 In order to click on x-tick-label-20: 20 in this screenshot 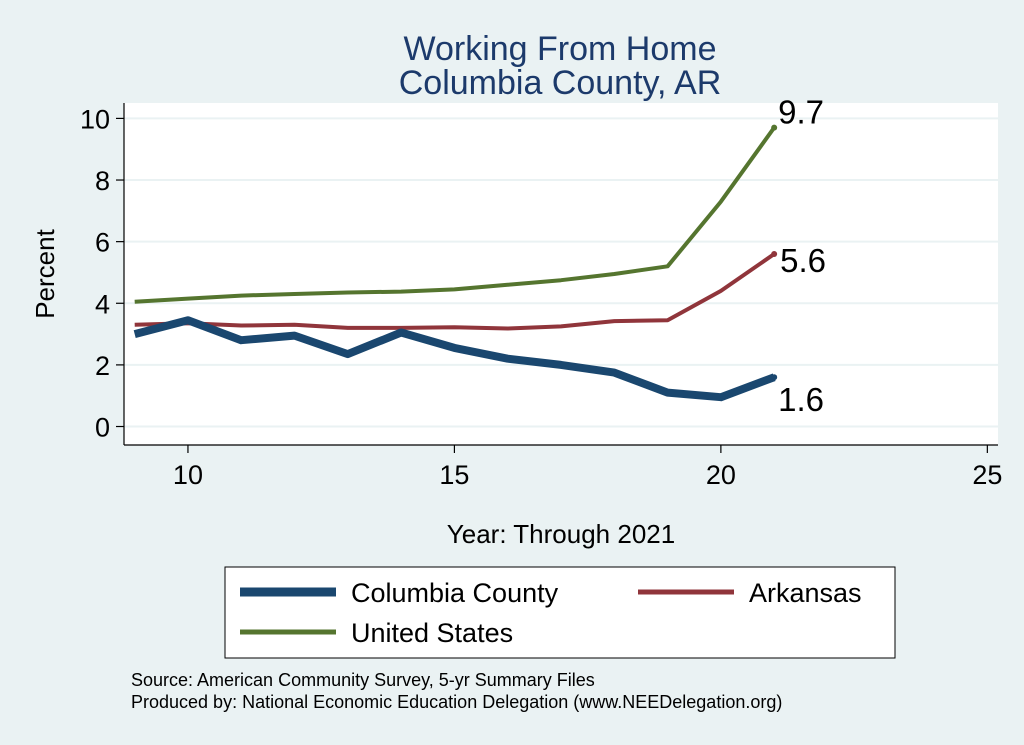, I will do `click(721, 475)`.